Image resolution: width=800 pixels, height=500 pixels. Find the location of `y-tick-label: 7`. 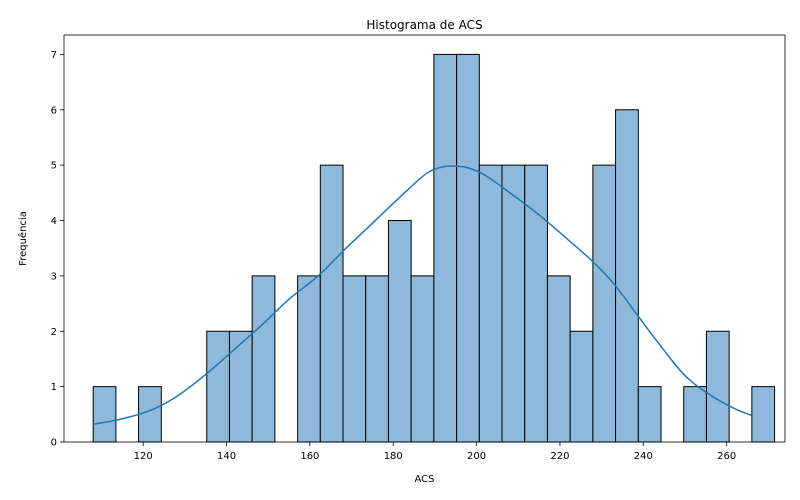

y-tick-label: 7 is located at coordinates (54, 55).